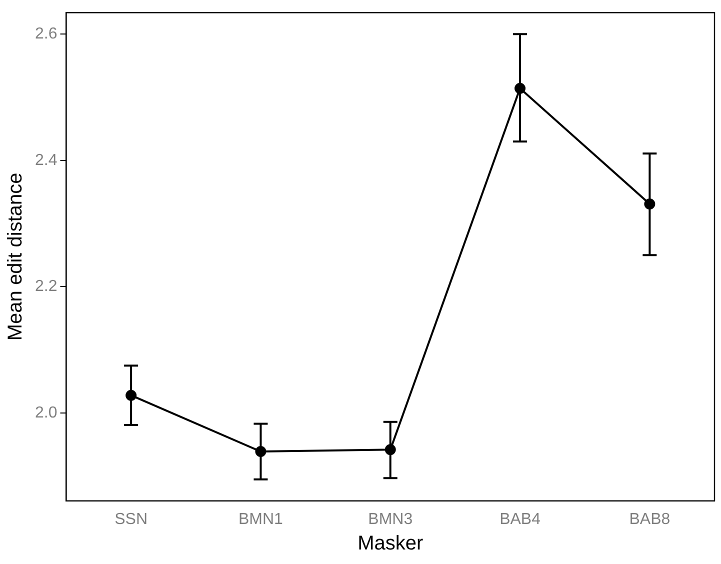 The height and width of the screenshot is (564, 721). I want to click on x-tick-label: BMN3, so click(390, 519).